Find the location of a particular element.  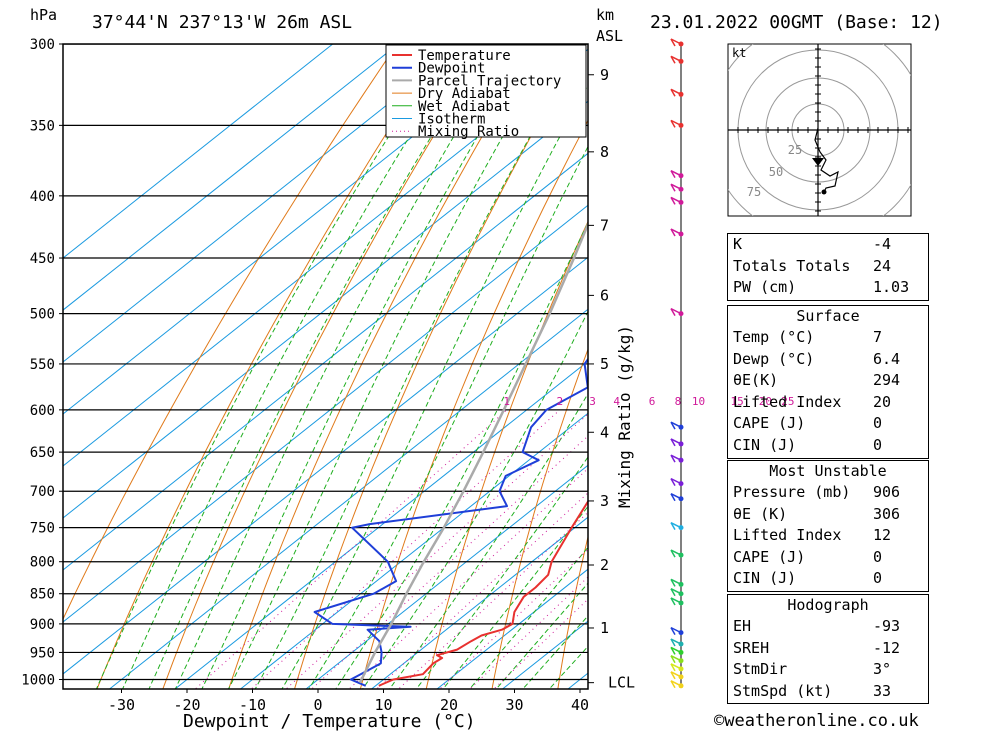

temperature-tick-label: 30 is located at coordinates (514, 705).